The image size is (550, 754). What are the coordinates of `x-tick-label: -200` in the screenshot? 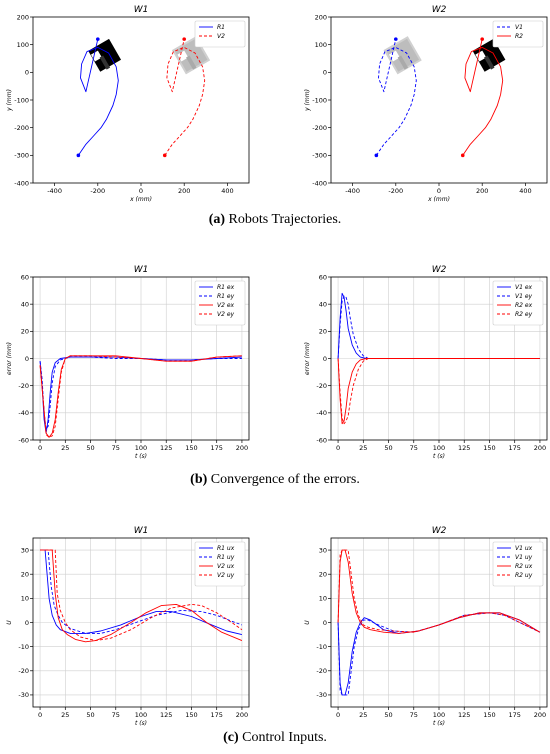 It's located at (395, 191).